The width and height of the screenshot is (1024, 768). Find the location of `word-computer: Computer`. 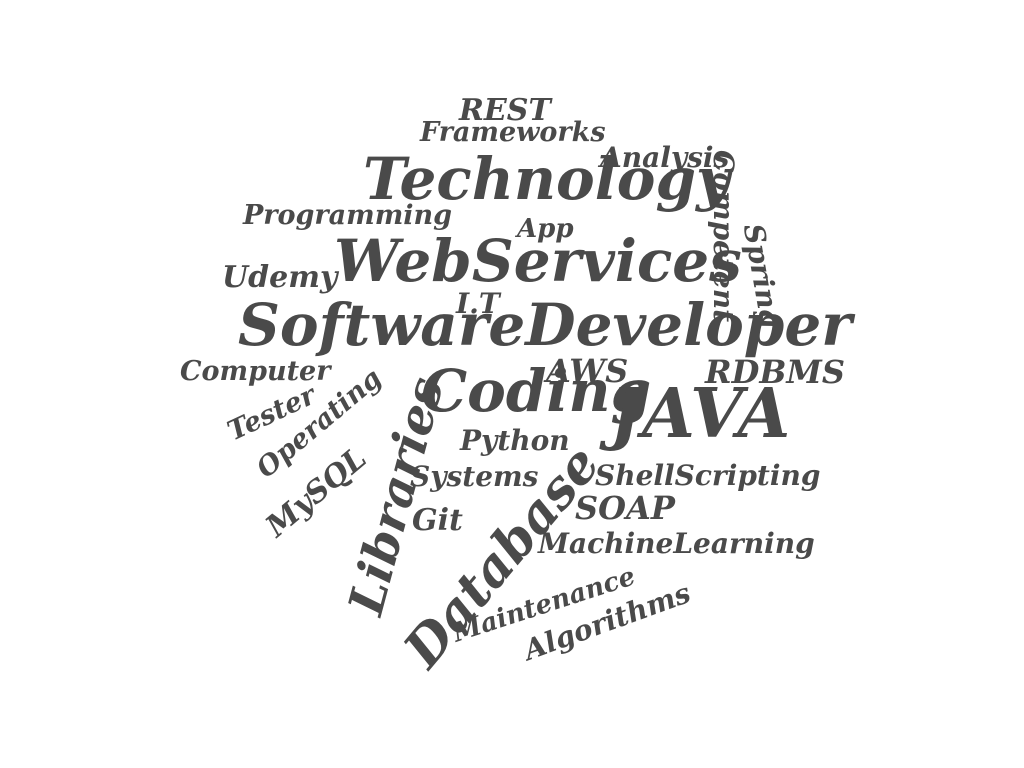

word-computer: Computer is located at coordinates (255, 371).